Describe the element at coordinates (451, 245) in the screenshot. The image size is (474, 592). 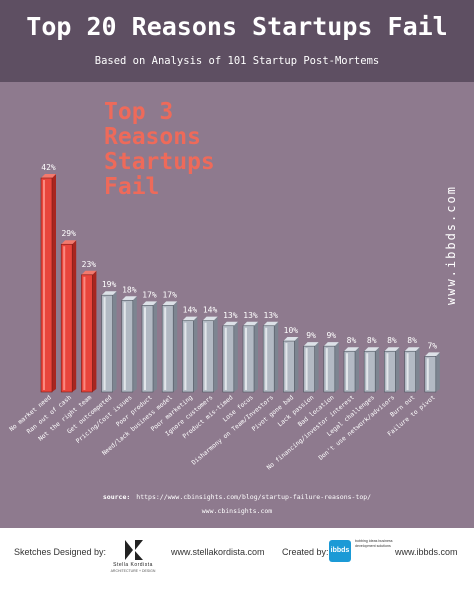
I see `side-url-text: www.ibbds.com` at that location.